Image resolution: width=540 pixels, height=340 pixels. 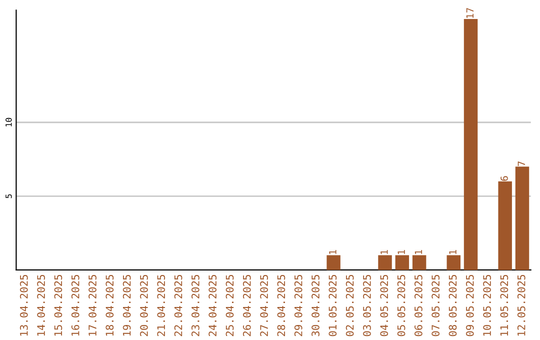 I want to click on x-tick-label: 21.04.2025, so click(x=161, y=305).